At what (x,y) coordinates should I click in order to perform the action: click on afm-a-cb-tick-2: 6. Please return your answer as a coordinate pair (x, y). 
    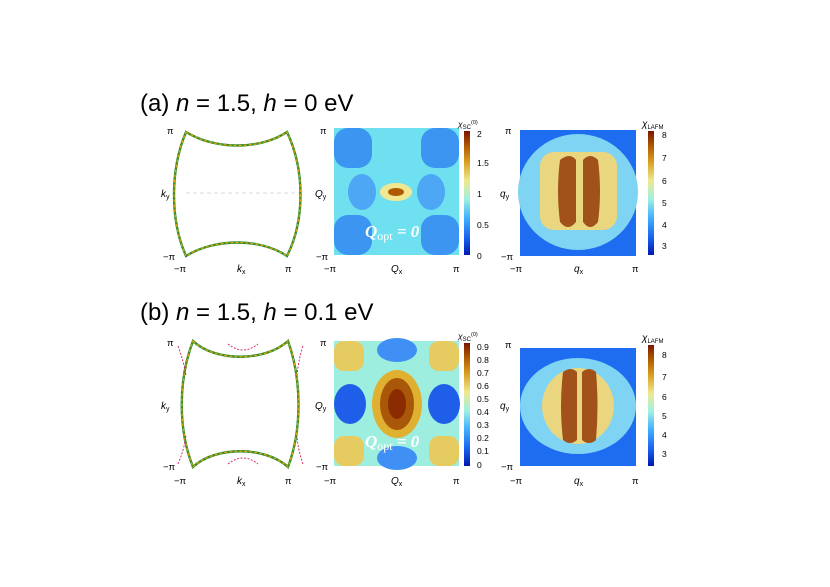
    Looking at the image, I should click on (664, 181).